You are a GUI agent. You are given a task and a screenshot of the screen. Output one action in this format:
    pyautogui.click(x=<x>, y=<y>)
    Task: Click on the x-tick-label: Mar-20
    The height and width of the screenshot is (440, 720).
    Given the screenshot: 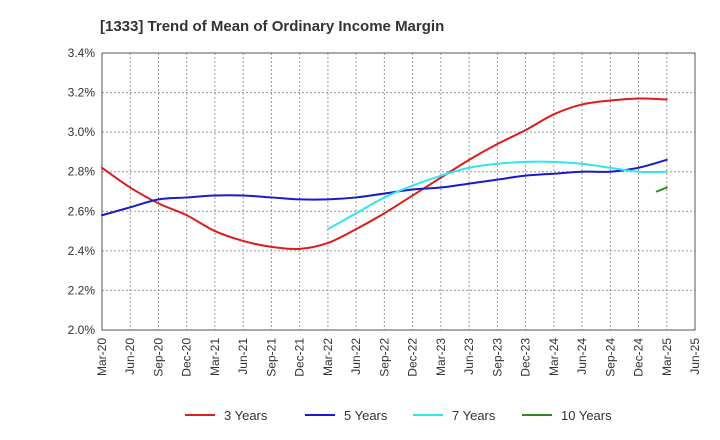 What is the action you would take?
    pyautogui.click(x=102, y=357)
    